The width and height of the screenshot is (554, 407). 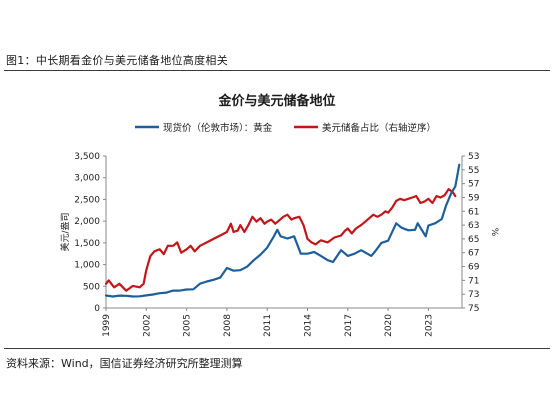 I want to click on x-tick-label: 2011, so click(x=268, y=325).